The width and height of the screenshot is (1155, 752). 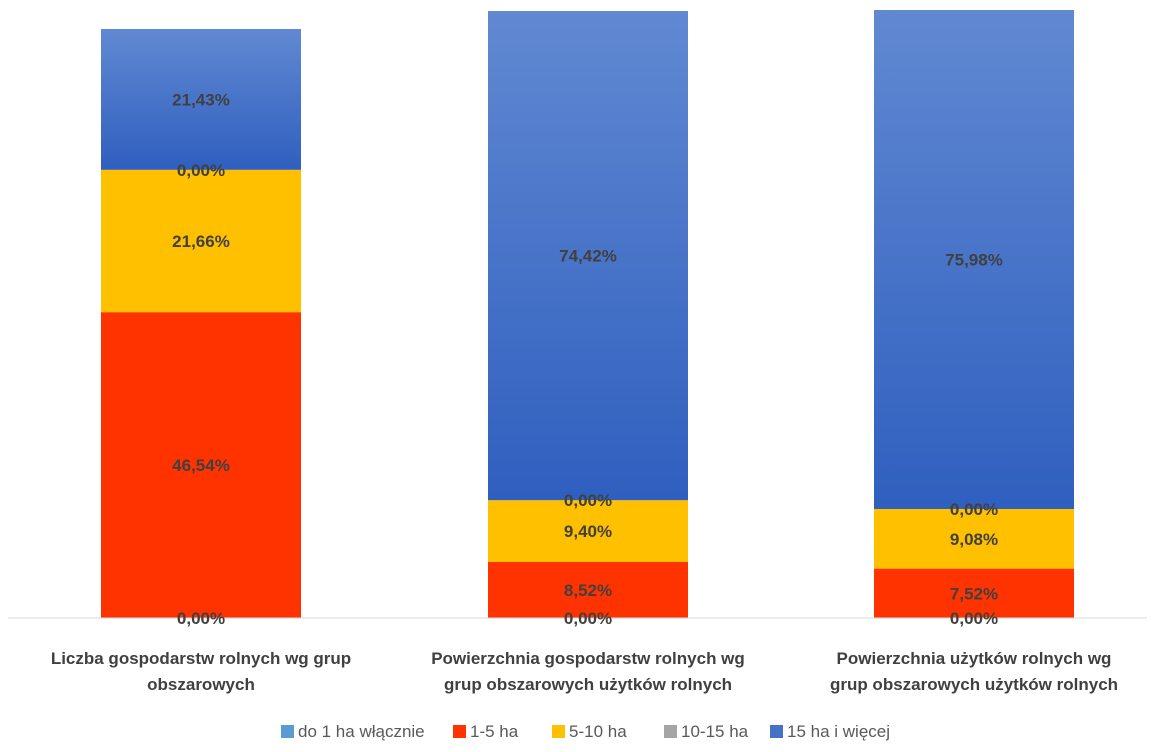 What do you see at coordinates (588, 658) in the screenshot?
I see `category-label-line: Powierzchnia gospodarstw rolnych wg` at bounding box center [588, 658].